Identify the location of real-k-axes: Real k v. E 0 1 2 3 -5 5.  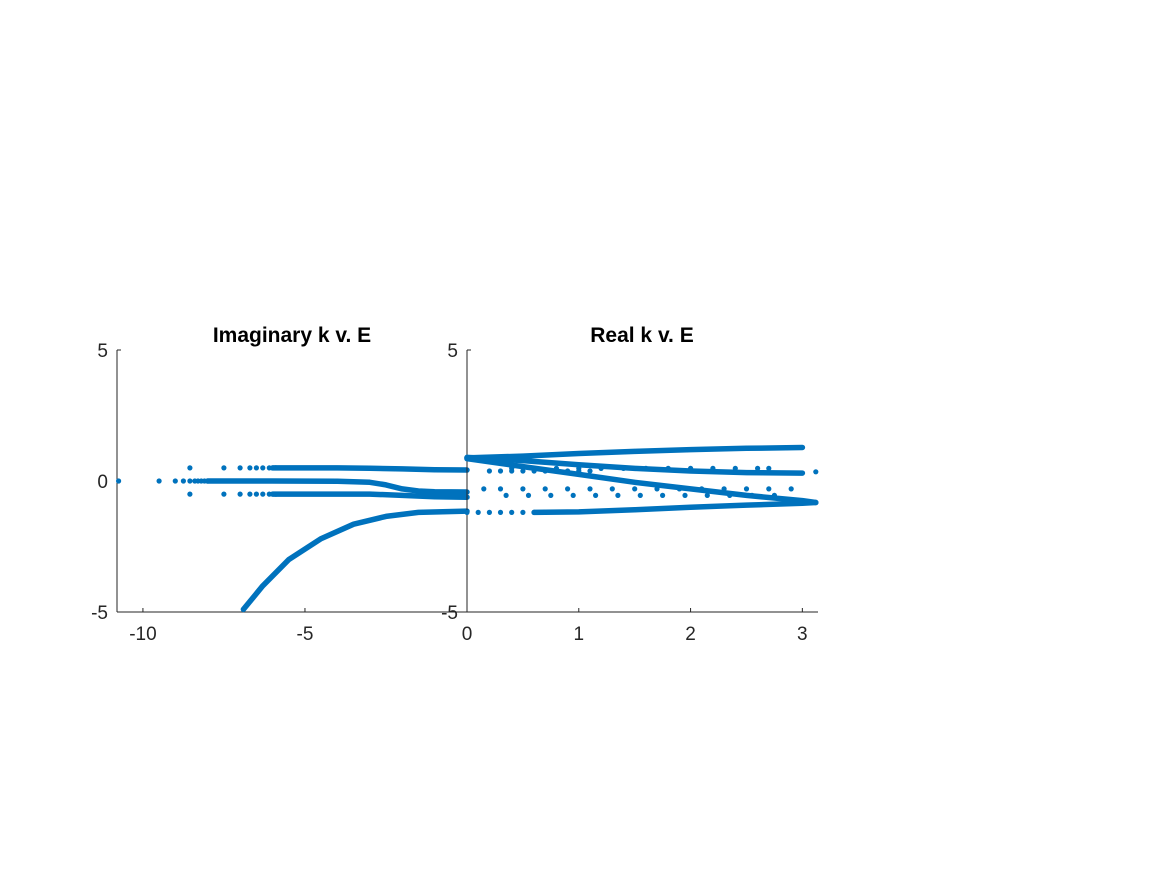
(630, 484).